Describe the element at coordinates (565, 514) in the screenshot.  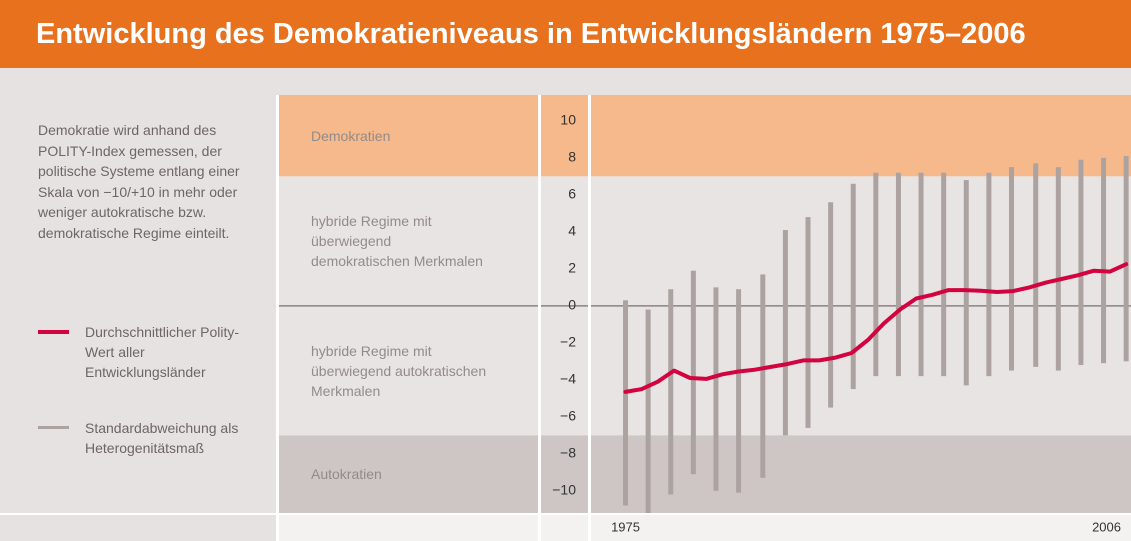
I see `row-separator` at that location.